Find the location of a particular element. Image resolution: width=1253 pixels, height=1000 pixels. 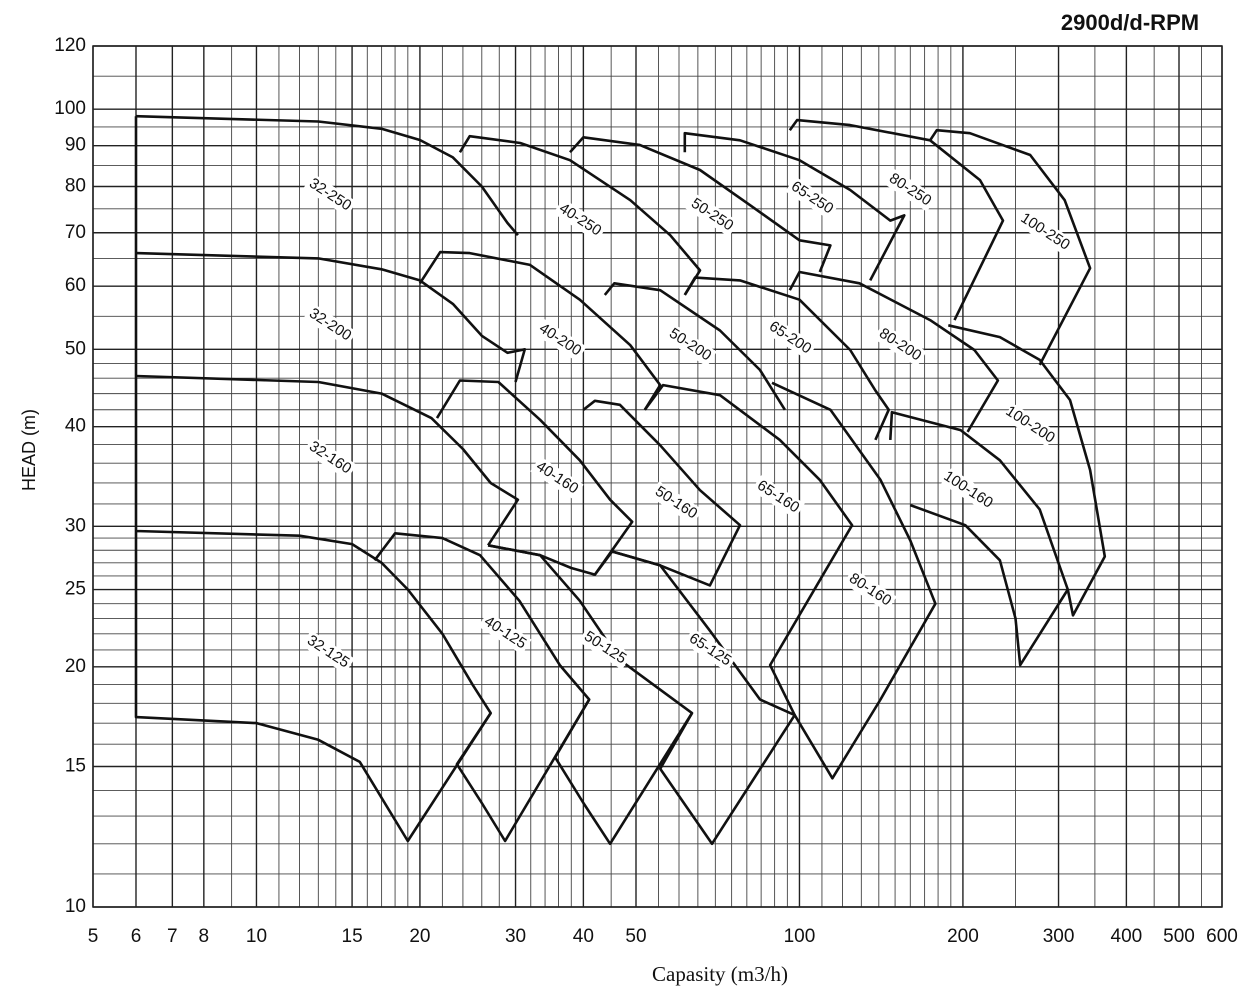

curve-label: 100-200 is located at coordinates (1030, 424).